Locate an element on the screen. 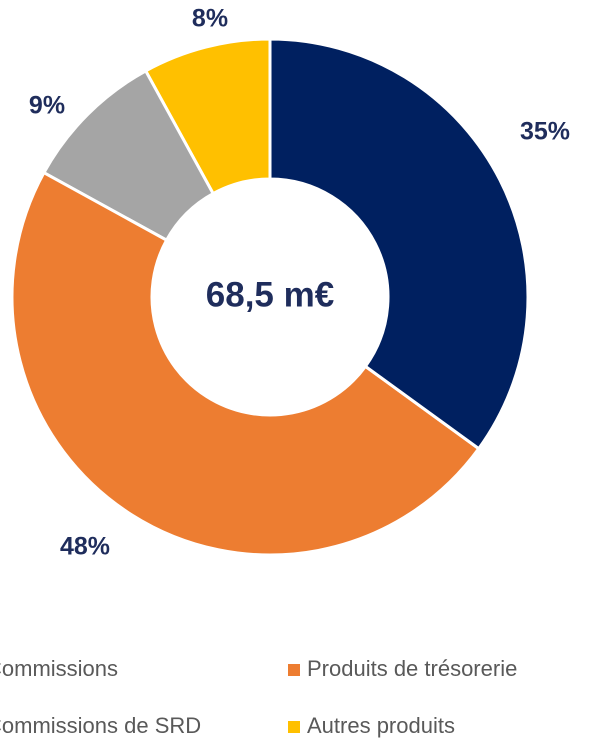 This screenshot has height=748, width=597. slice is located at coordinates (128, 155).